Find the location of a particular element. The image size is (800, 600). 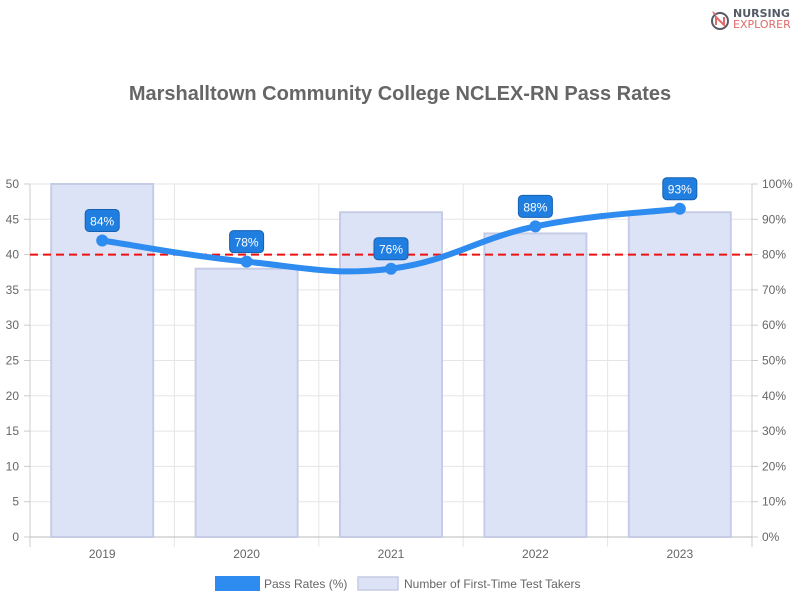

left-tick-label: 0 is located at coordinates (15, 537).